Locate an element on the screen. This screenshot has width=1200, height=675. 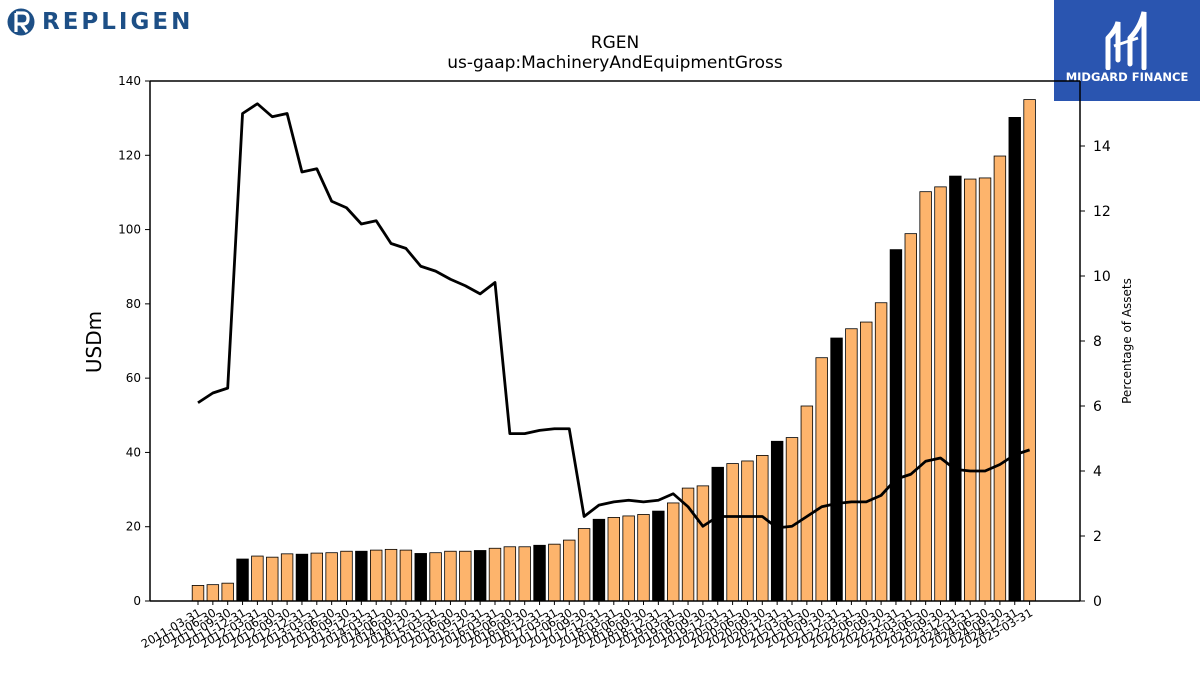
midgard-finance-logo: MIDGARD FINANCE is located at coordinates (1127, 50).